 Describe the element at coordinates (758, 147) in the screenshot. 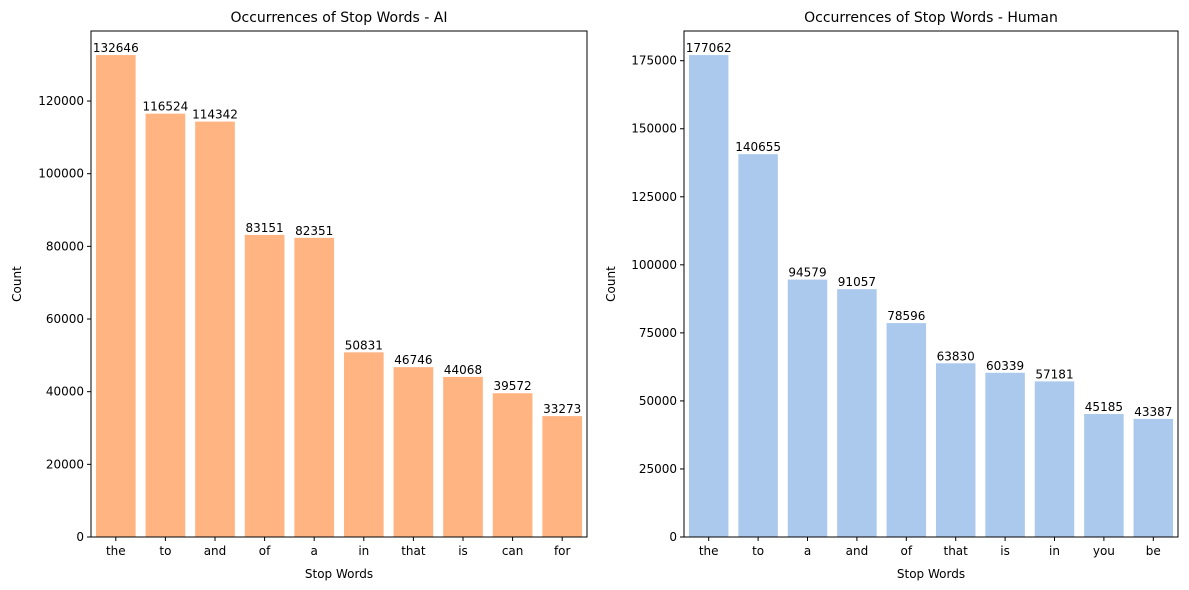

I see `data-label: 140655` at that location.